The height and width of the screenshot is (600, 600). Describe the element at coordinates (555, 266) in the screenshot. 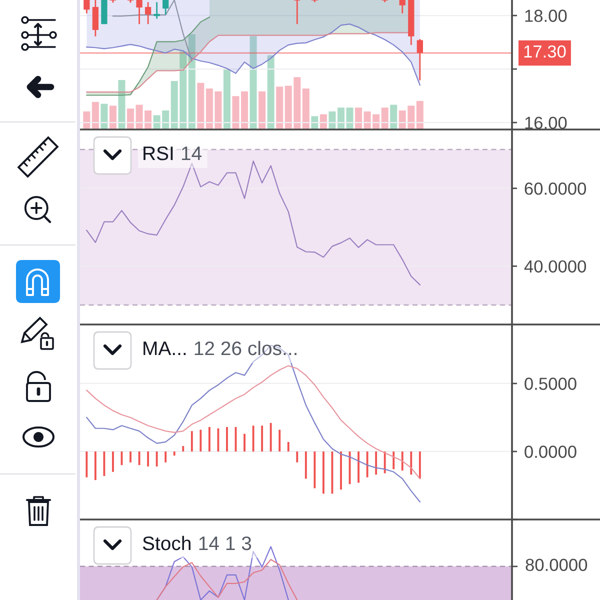

I see `y-tick-label: 40.0000` at that location.